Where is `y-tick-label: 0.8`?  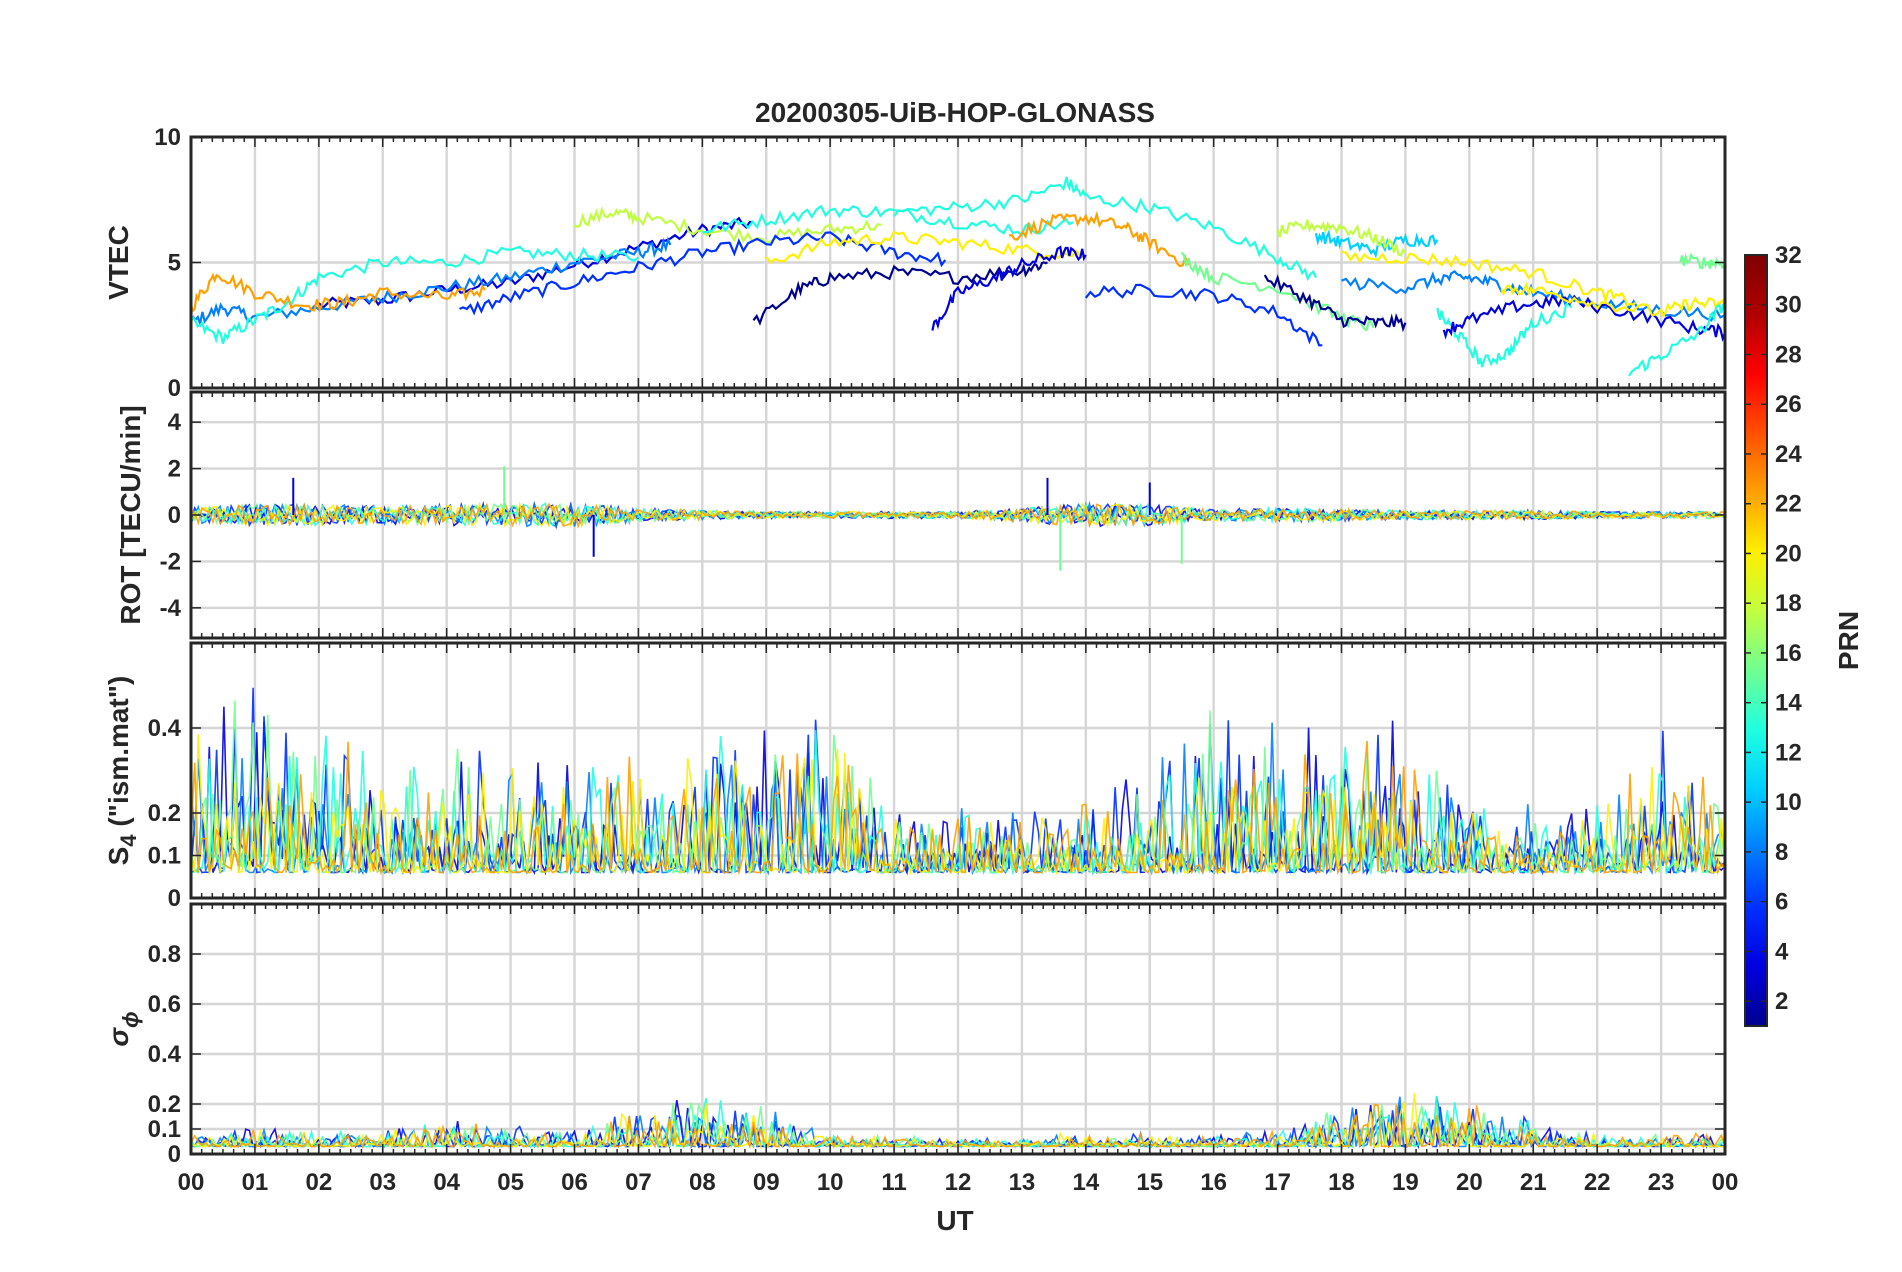 y-tick-label: 0.8 is located at coordinates (164, 954).